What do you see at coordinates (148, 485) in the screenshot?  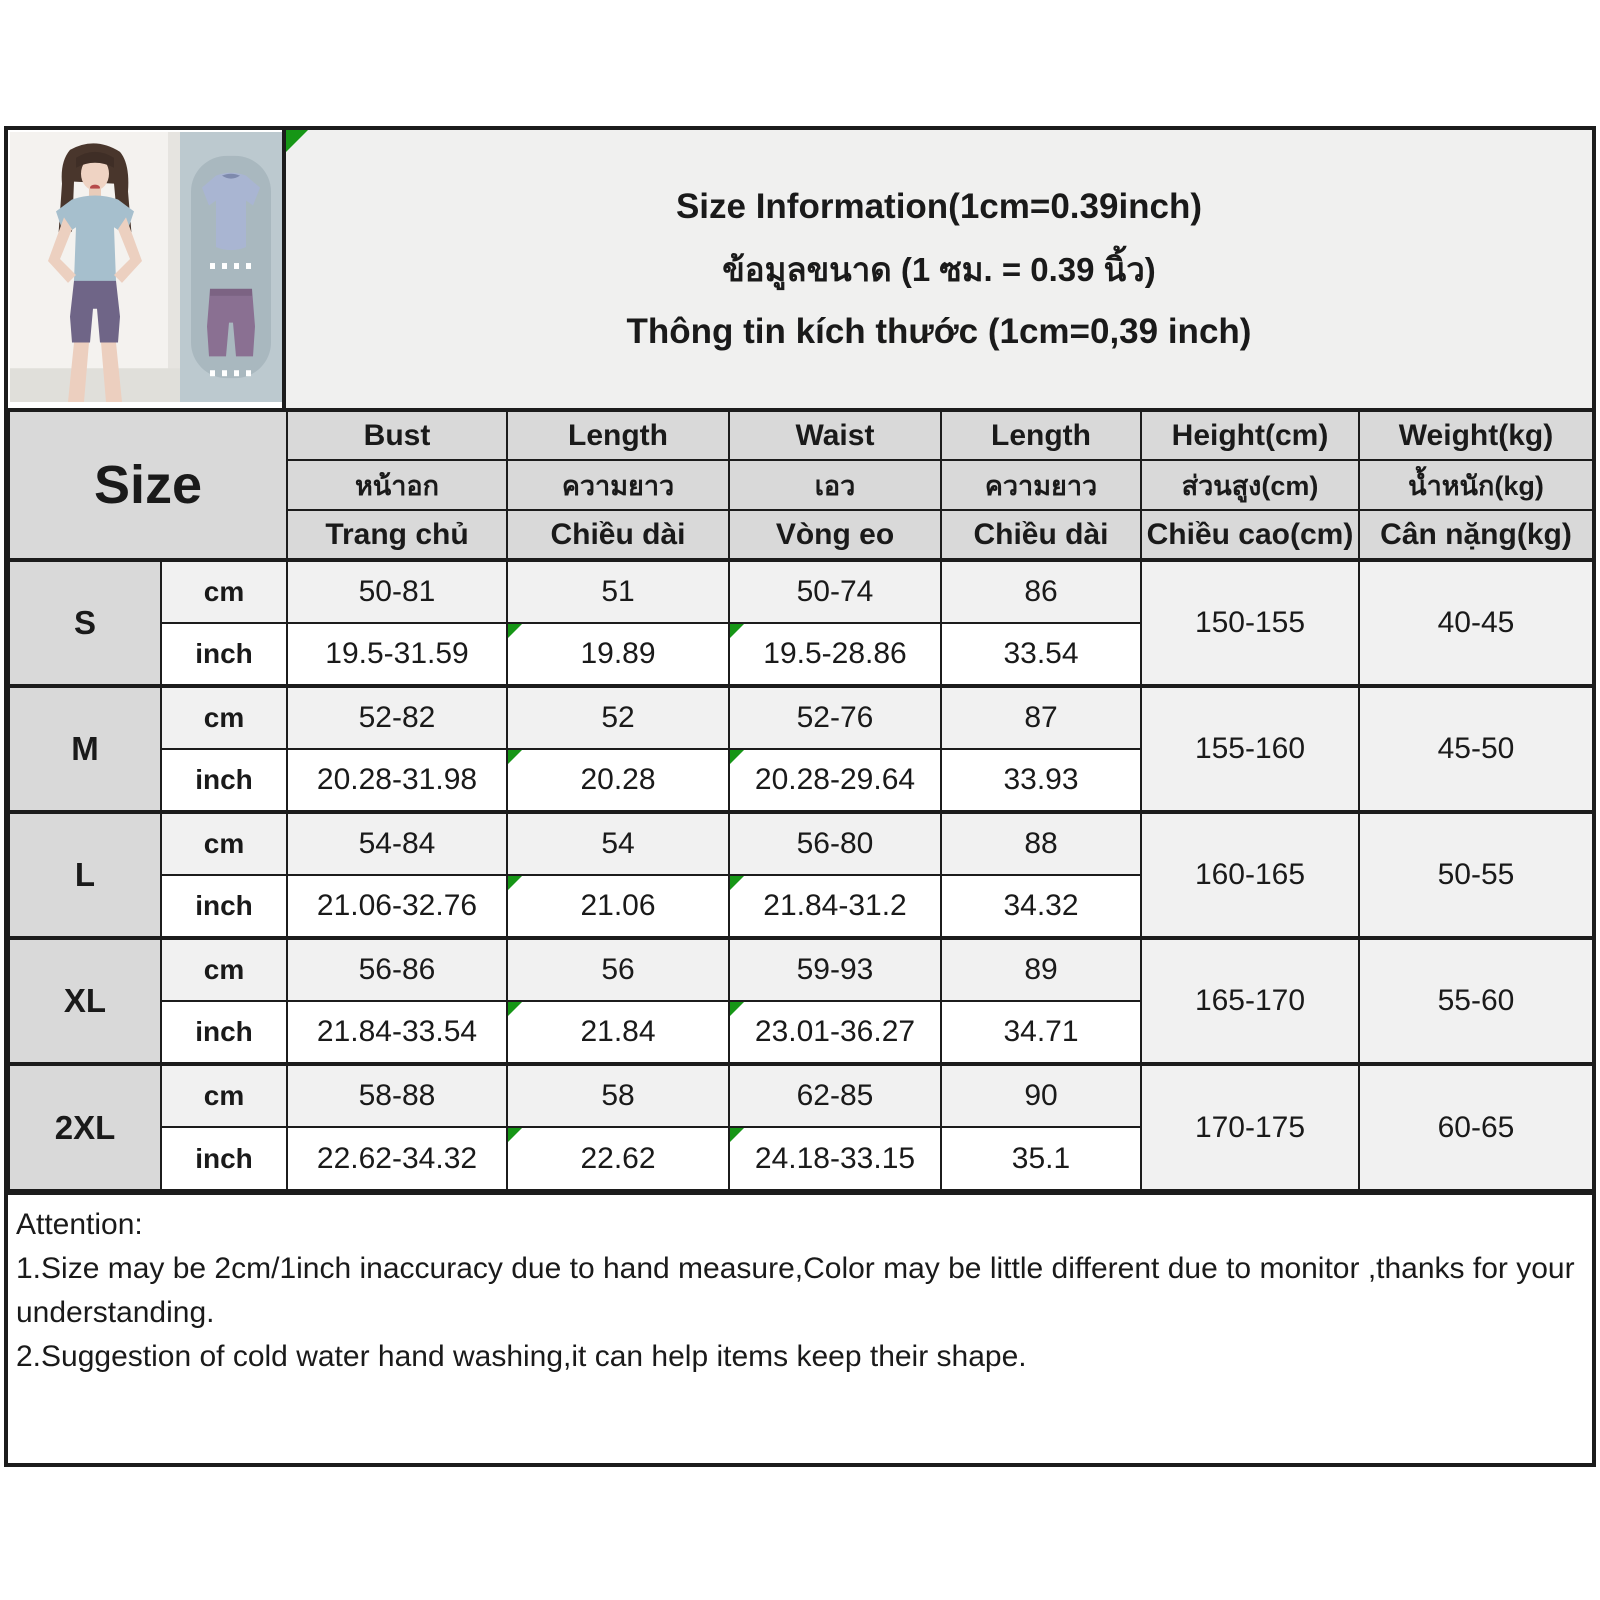 I see `corner-header-size: Size` at bounding box center [148, 485].